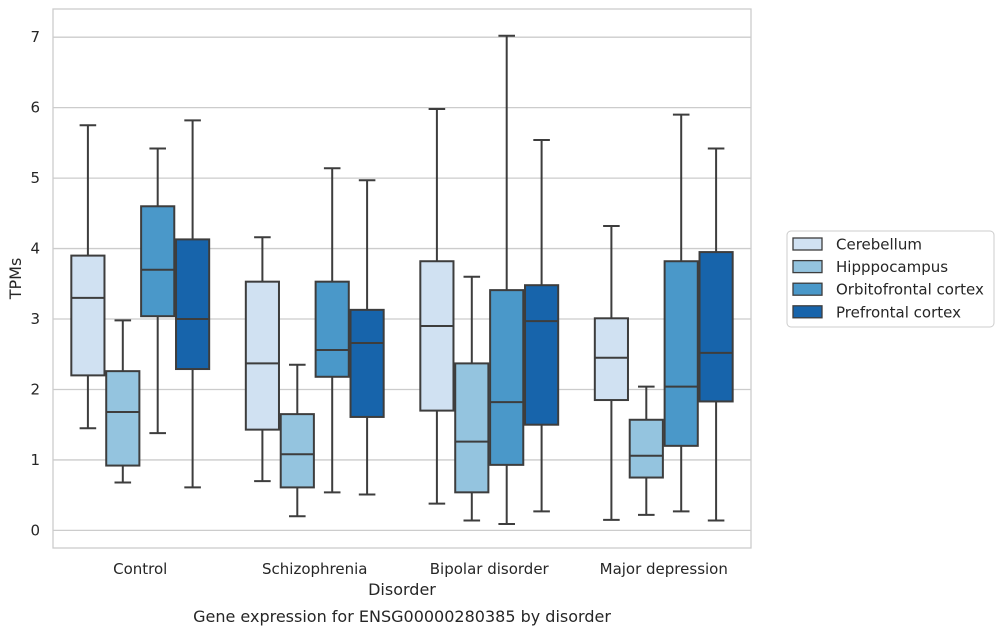  Describe the element at coordinates (314, 569) in the screenshot. I see `x-tick-label: Schizophrenia` at that location.